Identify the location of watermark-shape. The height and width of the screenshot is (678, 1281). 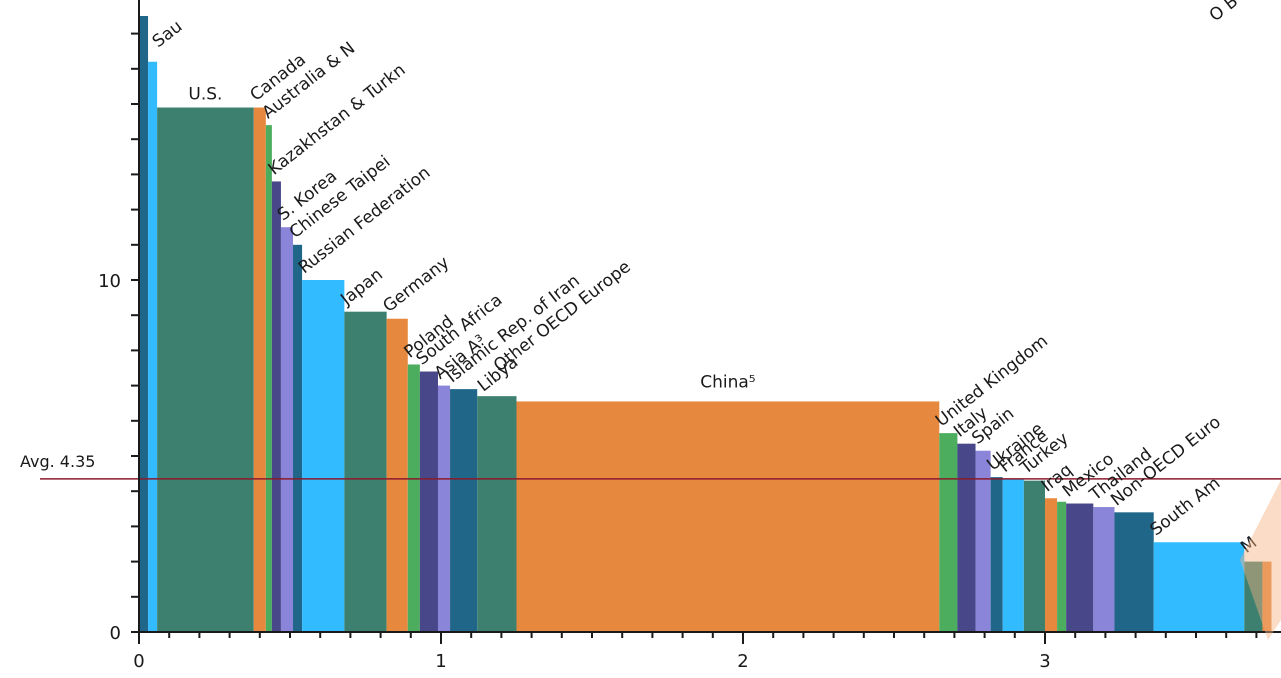
(1260, 560).